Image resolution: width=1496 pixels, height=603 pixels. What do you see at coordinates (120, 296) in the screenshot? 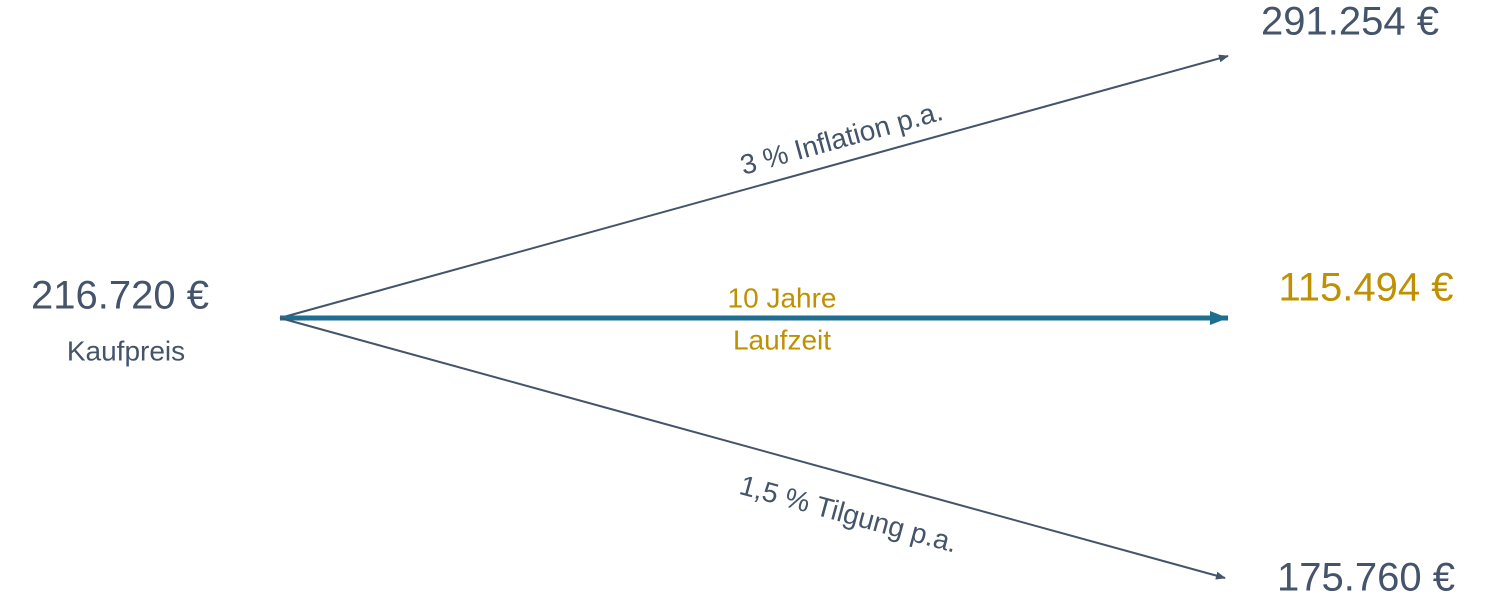
I see `start-value: 216.720 €` at bounding box center [120, 296].